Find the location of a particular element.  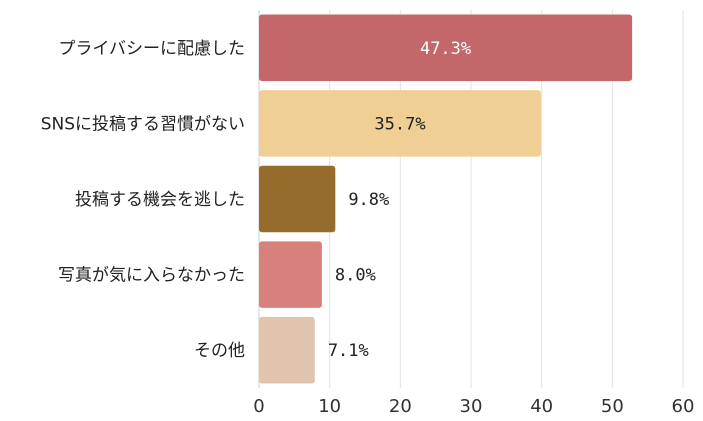

category-label: SNSに投稿する習慣がない is located at coordinates (143, 124).